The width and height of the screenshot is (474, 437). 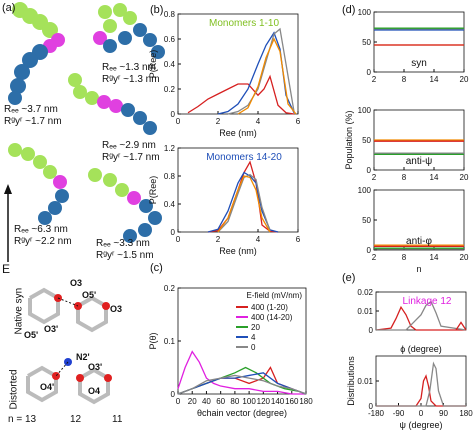 What do you see at coordinates (8, 189) in the screenshot?
I see `efield-arrowhead` at bounding box center [8, 189].